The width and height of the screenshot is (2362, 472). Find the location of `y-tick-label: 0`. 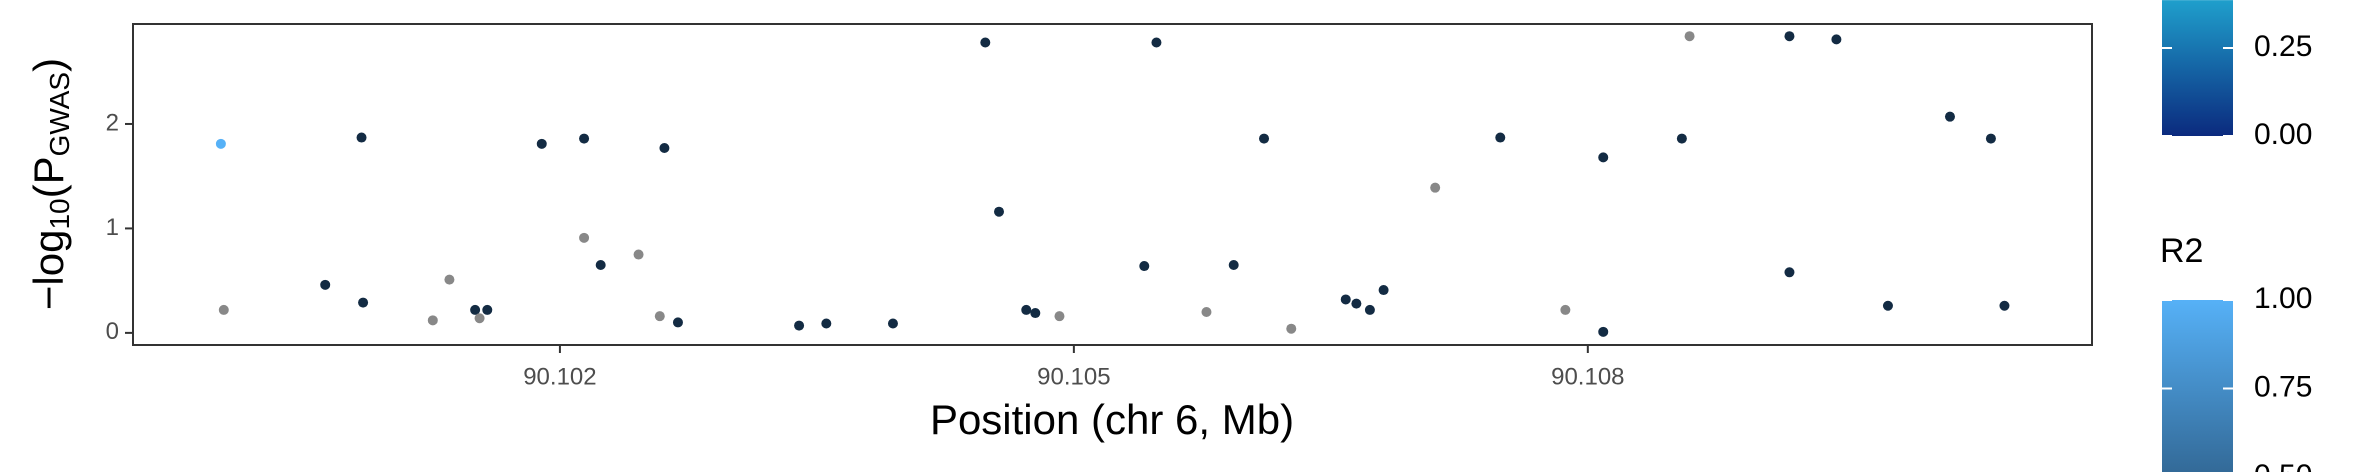

y-tick-label: 0 is located at coordinates (112, 331).